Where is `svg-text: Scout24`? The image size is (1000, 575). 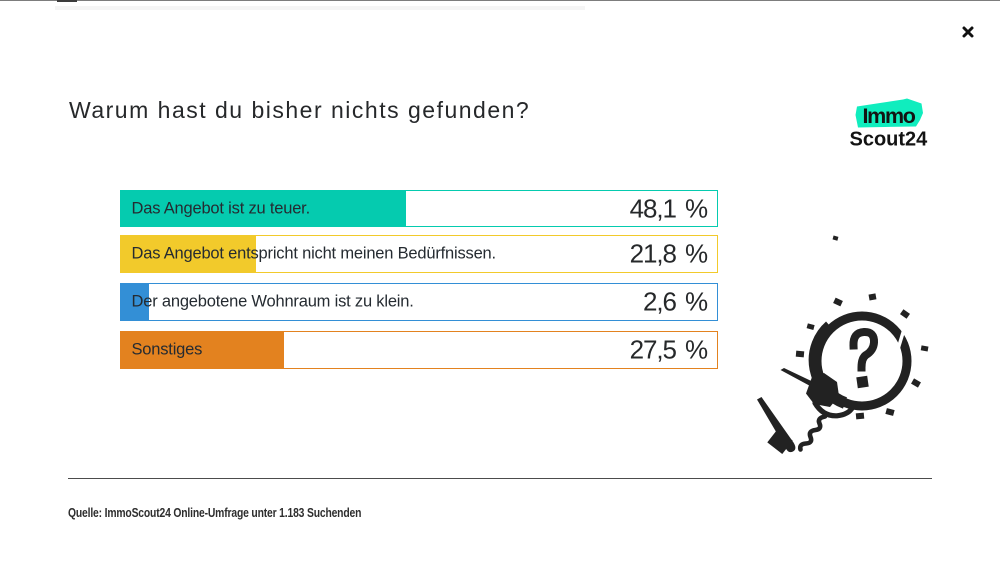
svg-text: Scout24 is located at coordinates (889, 139).